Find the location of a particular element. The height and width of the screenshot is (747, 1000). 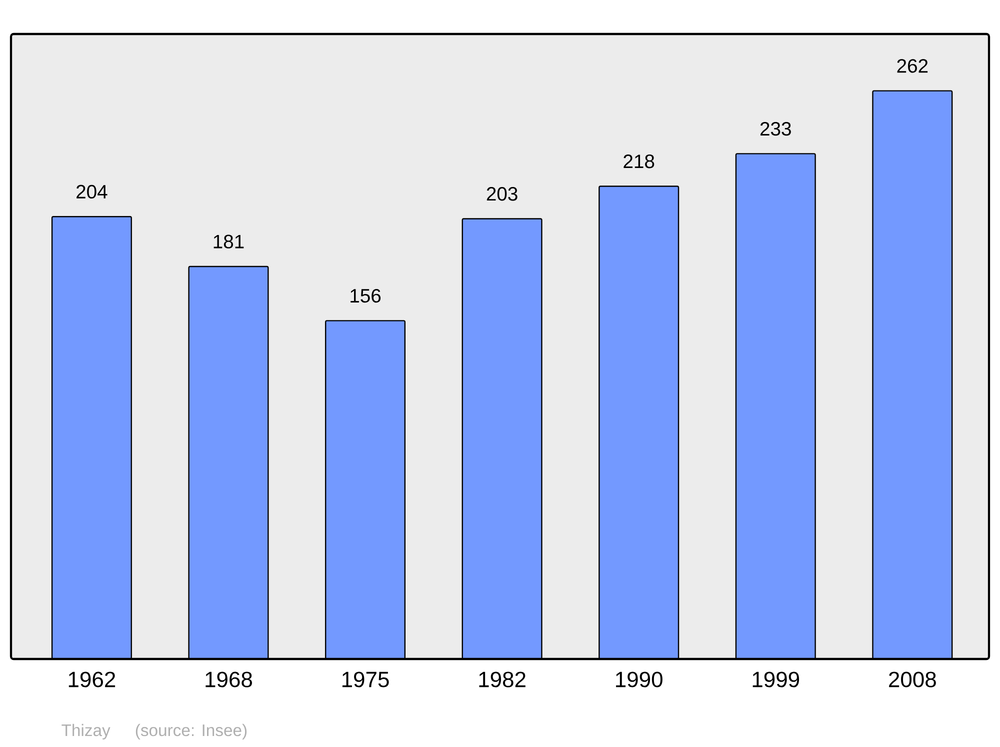

text: (source: Insee) is located at coordinates (191, 732).